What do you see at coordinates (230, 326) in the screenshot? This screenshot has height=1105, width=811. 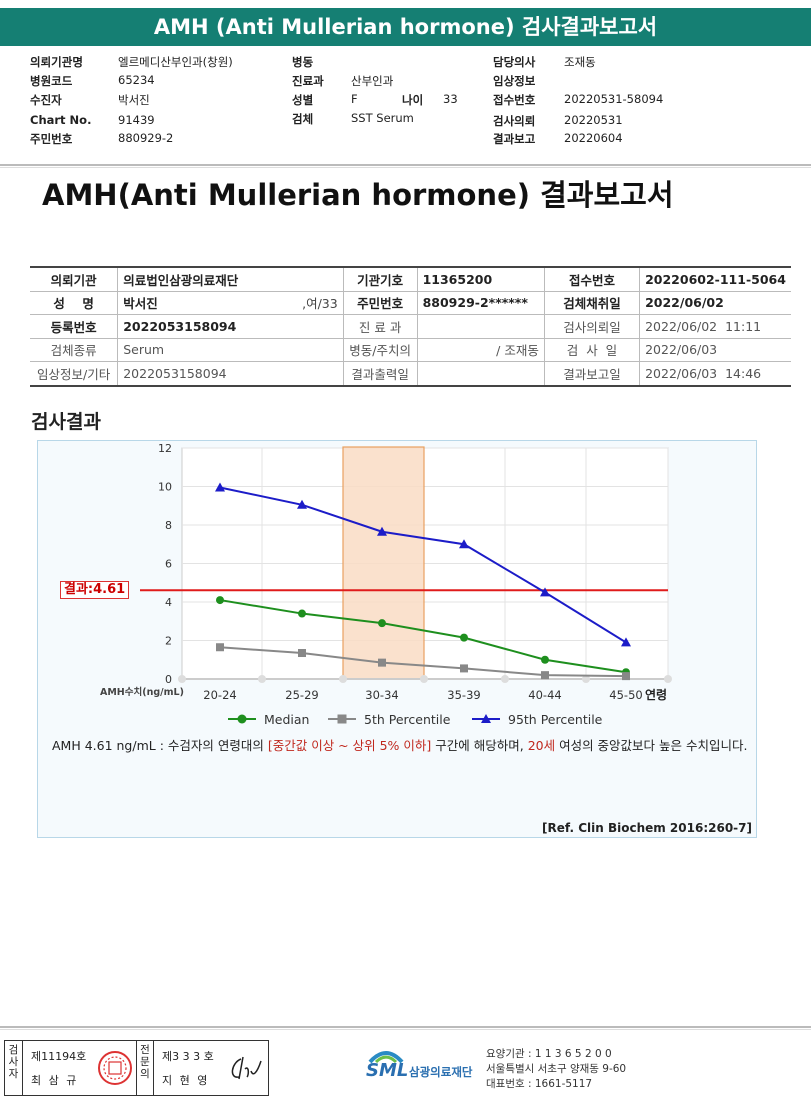 I see `table-cell: 2022053158094` at bounding box center [230, 326].